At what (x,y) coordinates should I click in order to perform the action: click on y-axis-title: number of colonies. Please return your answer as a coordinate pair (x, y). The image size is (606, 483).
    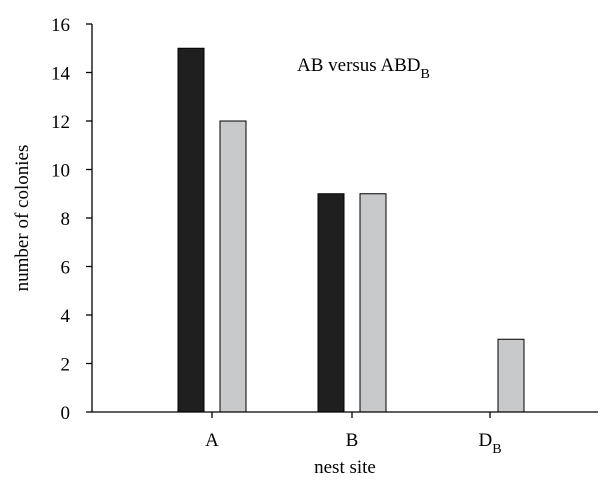
    Looking at the image, I should click on (22, 218).